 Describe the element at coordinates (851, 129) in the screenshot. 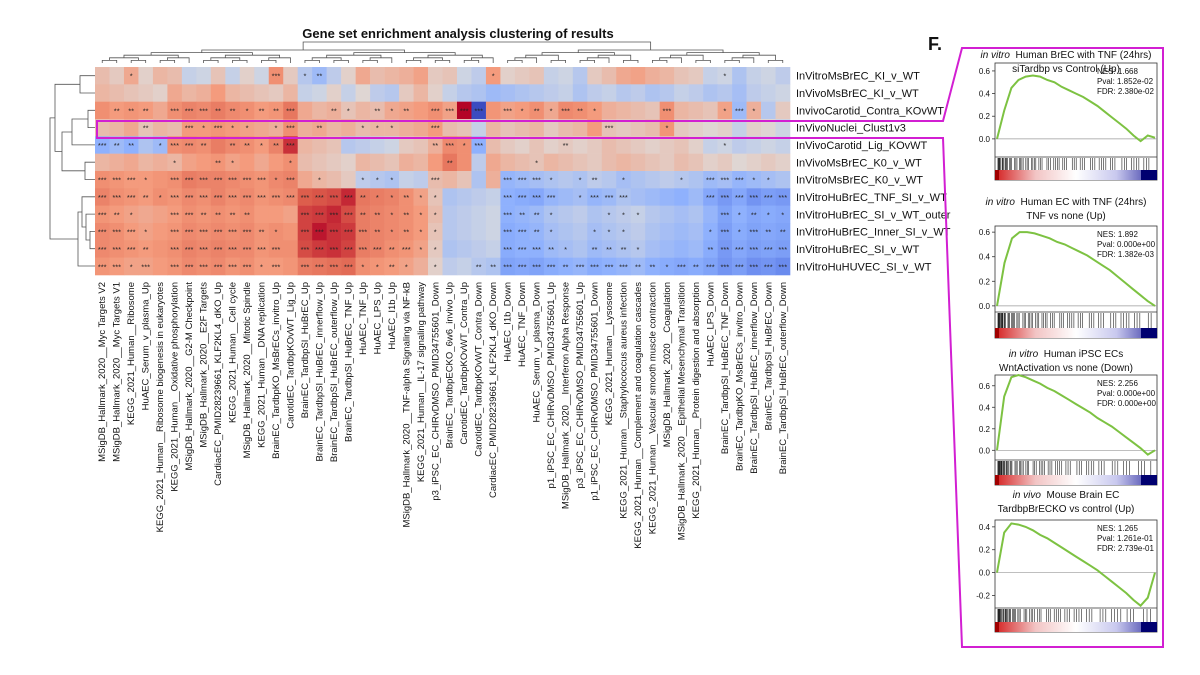

I see `row-label: InVivoNuclei_Clust1v3` at that location.